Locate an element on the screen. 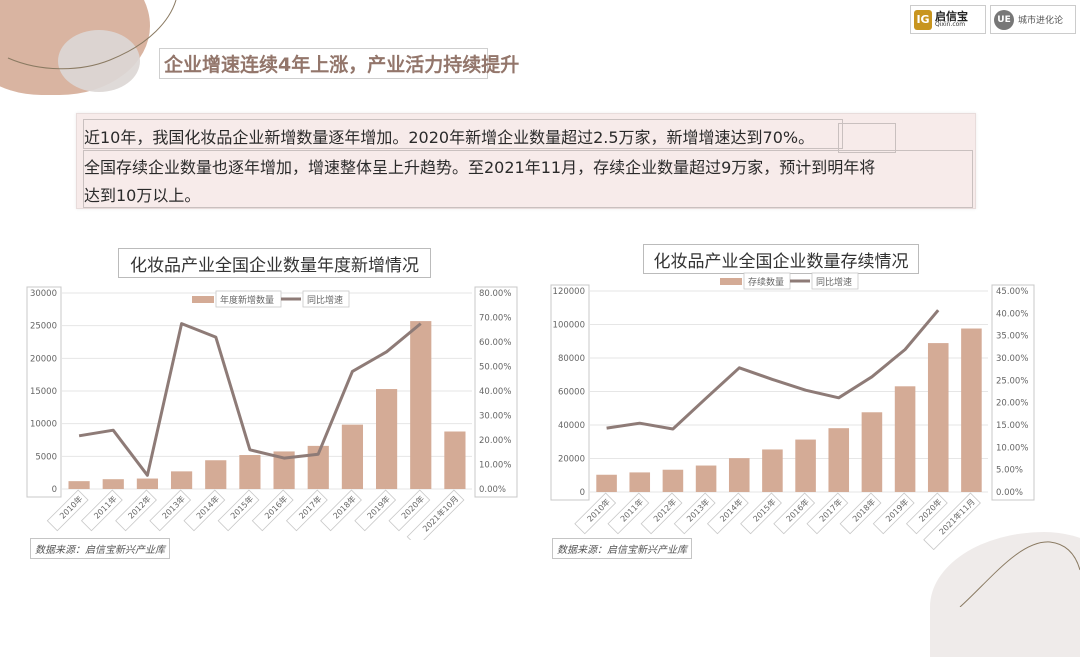 This screenshot has width=1080, height=657. ue-logo: UE 城市进化论 is located at coordinates (1033, 19).